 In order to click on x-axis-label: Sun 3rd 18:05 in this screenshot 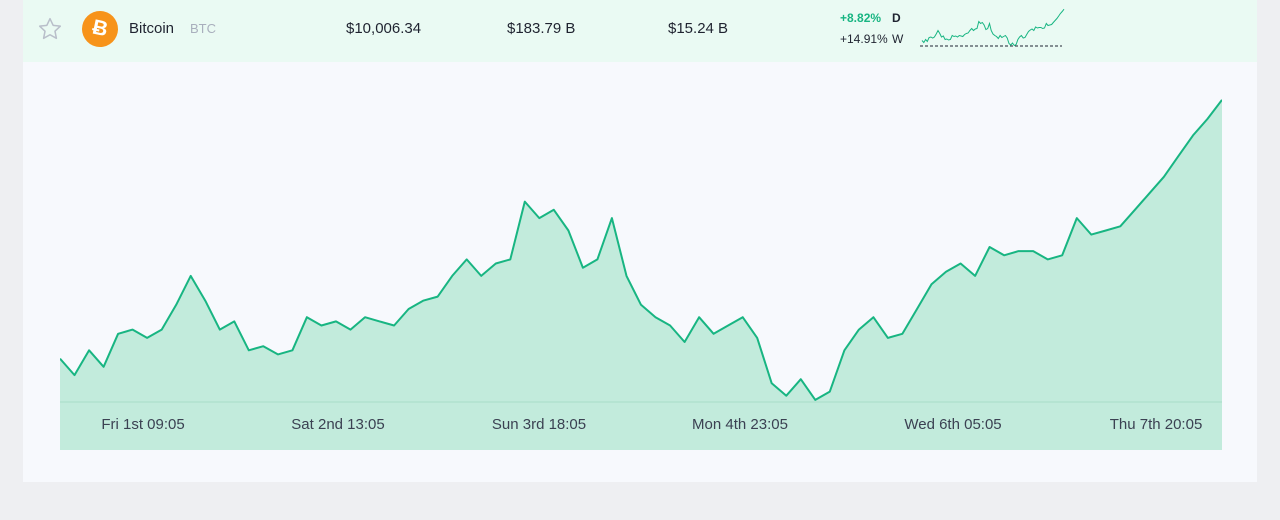, I will do `click(539, 424)`.